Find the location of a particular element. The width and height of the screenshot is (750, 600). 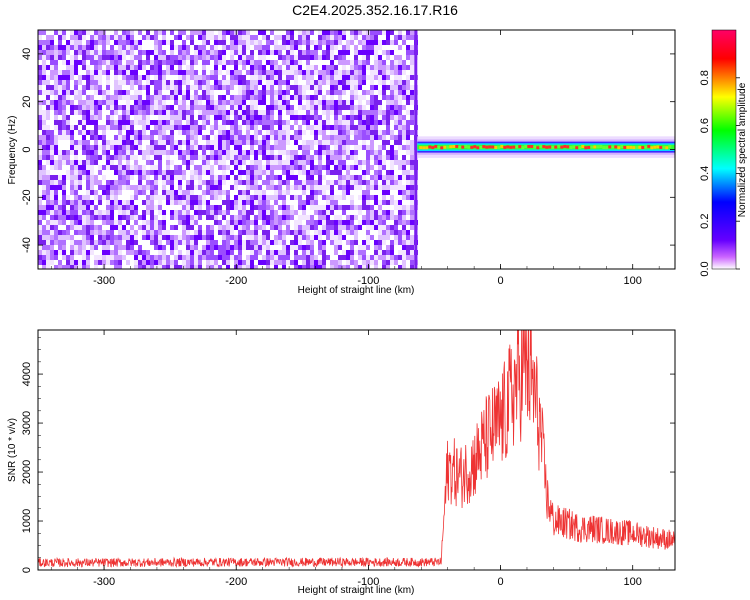

colorbar-tick-label: 0.2 is located at coordinates (705, 221).